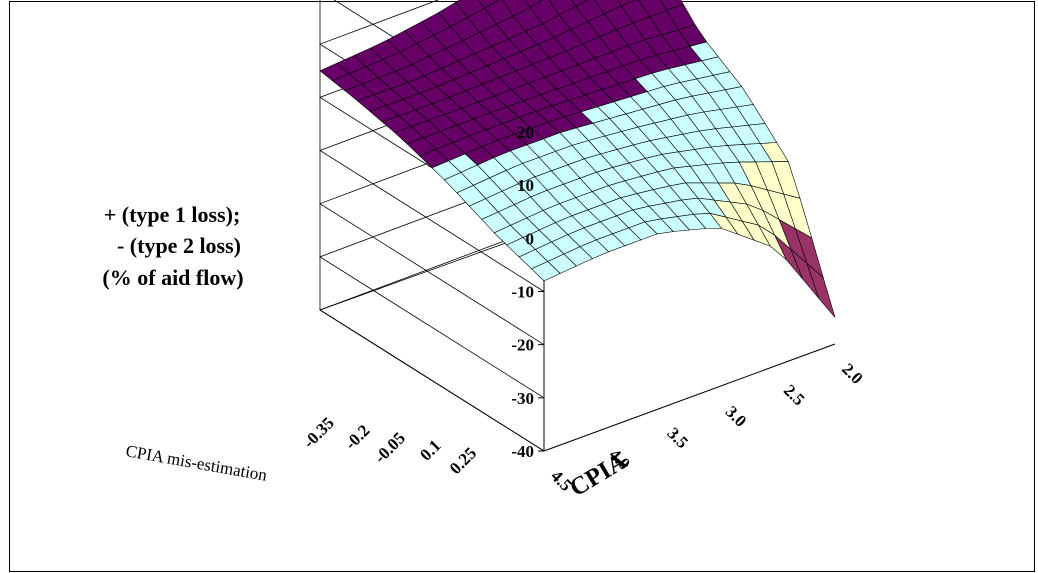 The image size is (1038, 573). Describe the element at coordinates (522, 345) in the screenshot. I see `z-tick-label: -20` at that location.